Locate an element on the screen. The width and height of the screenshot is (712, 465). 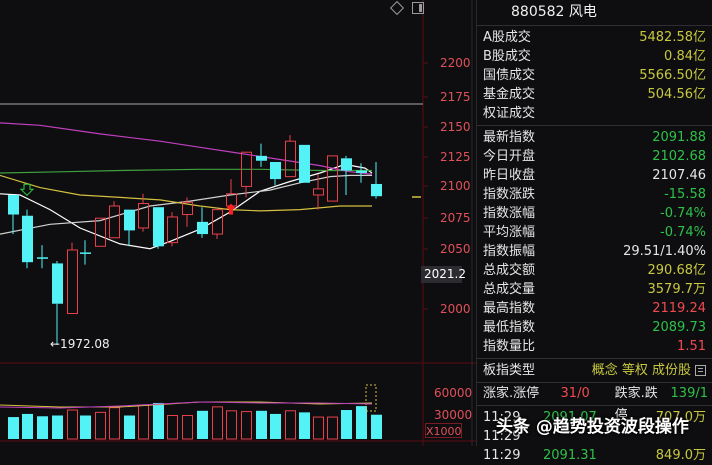
diamond-icon is located at coordinates (397, 8).